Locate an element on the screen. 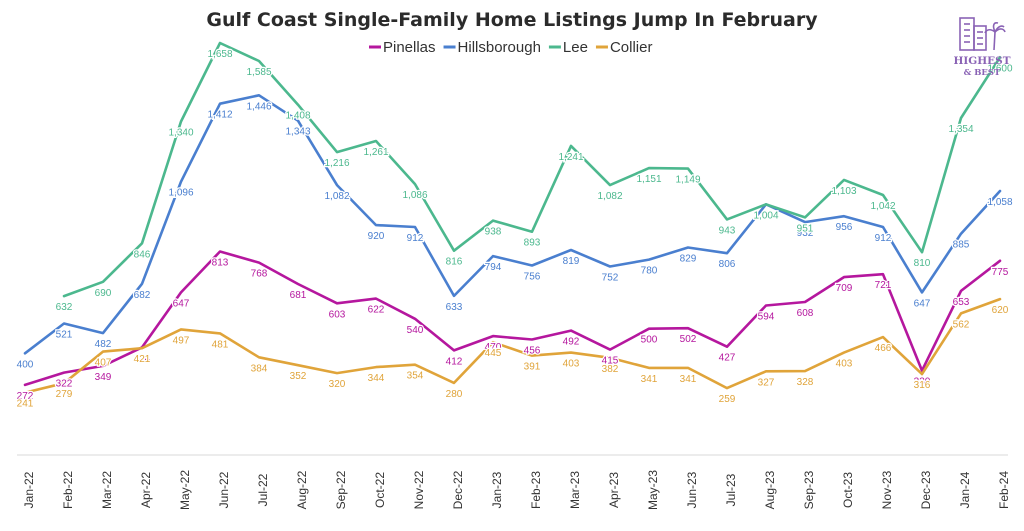 The image size is (1024, 531). data-label-lee: 1,600 is located at coordinates (999, 68).